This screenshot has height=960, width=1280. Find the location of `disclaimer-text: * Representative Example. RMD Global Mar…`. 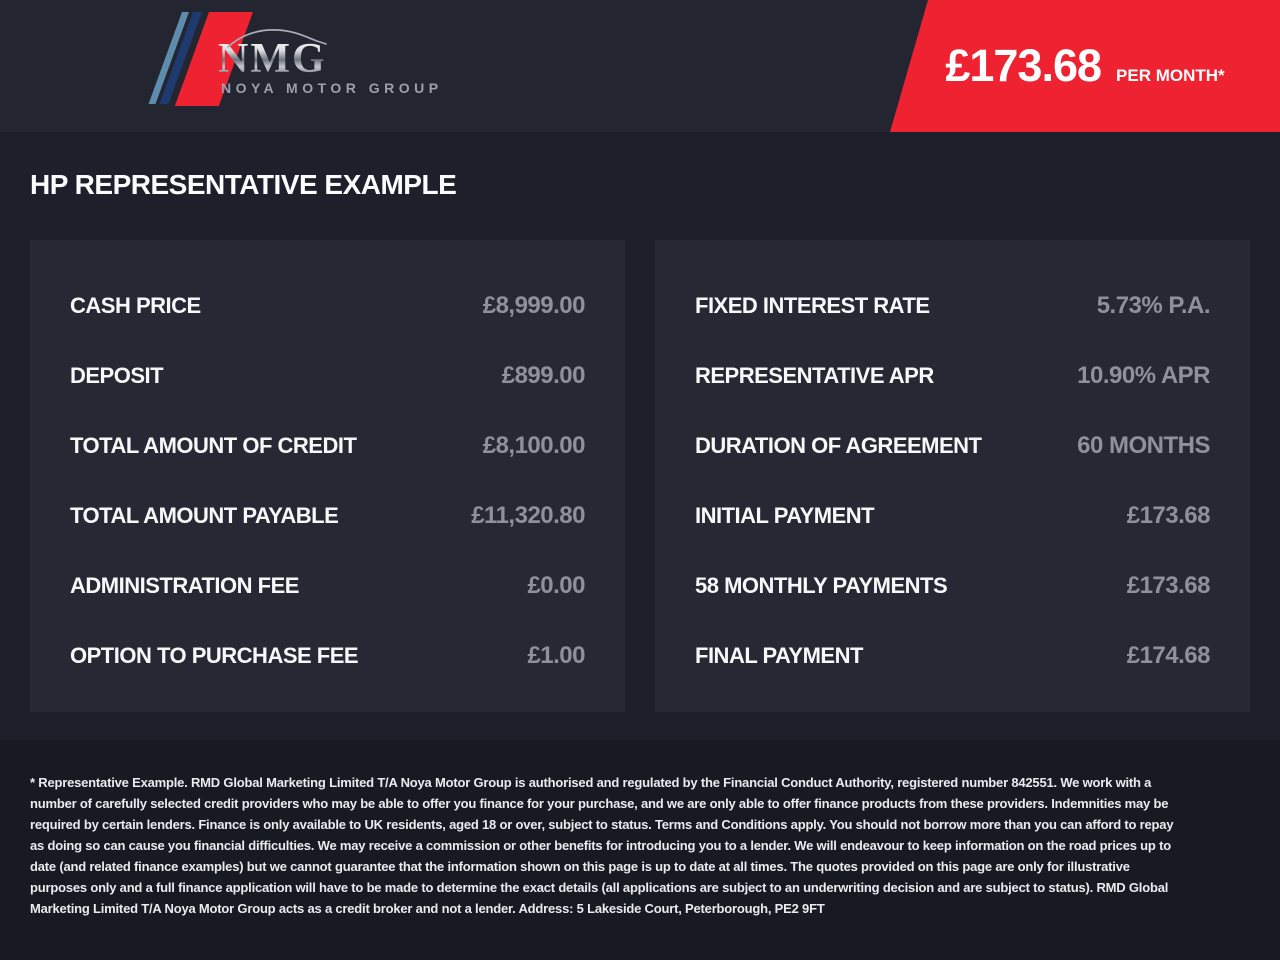

disclaimer-text: * Representative Example. RMD Global Mar… is located at coordinates (602, 845).